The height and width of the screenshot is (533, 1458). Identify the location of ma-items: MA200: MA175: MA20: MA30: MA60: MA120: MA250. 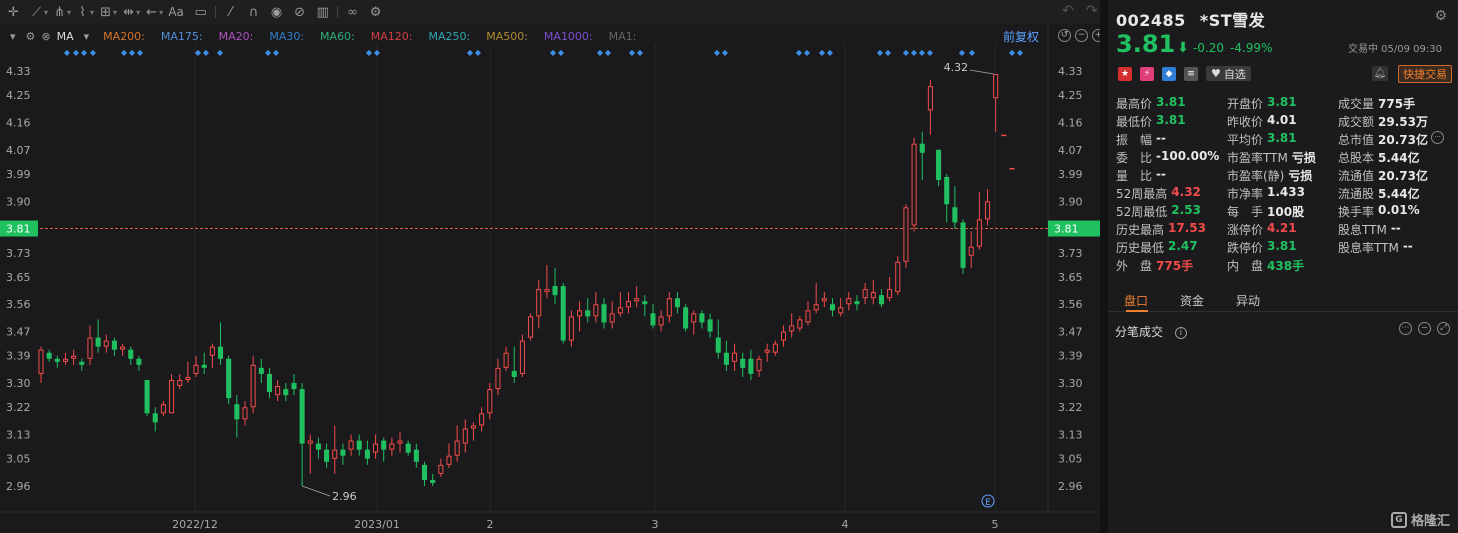
(377, 36).